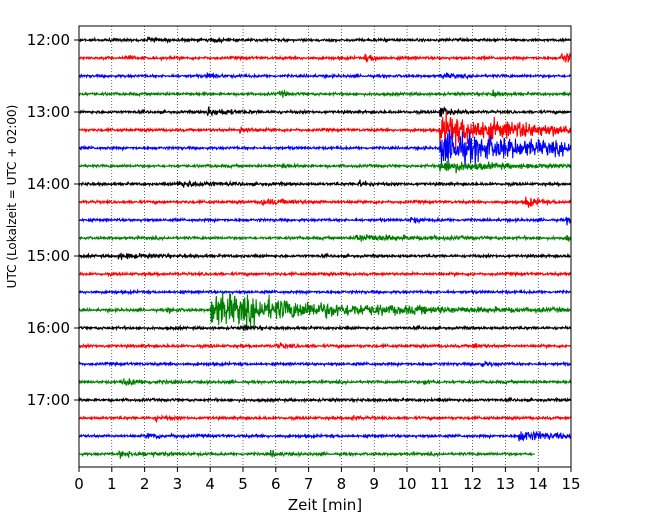 The image size is (650, 520). Describe the element at coordinates (145, 484) in the screenshot. I see `x-tick-label: 2` at that location.